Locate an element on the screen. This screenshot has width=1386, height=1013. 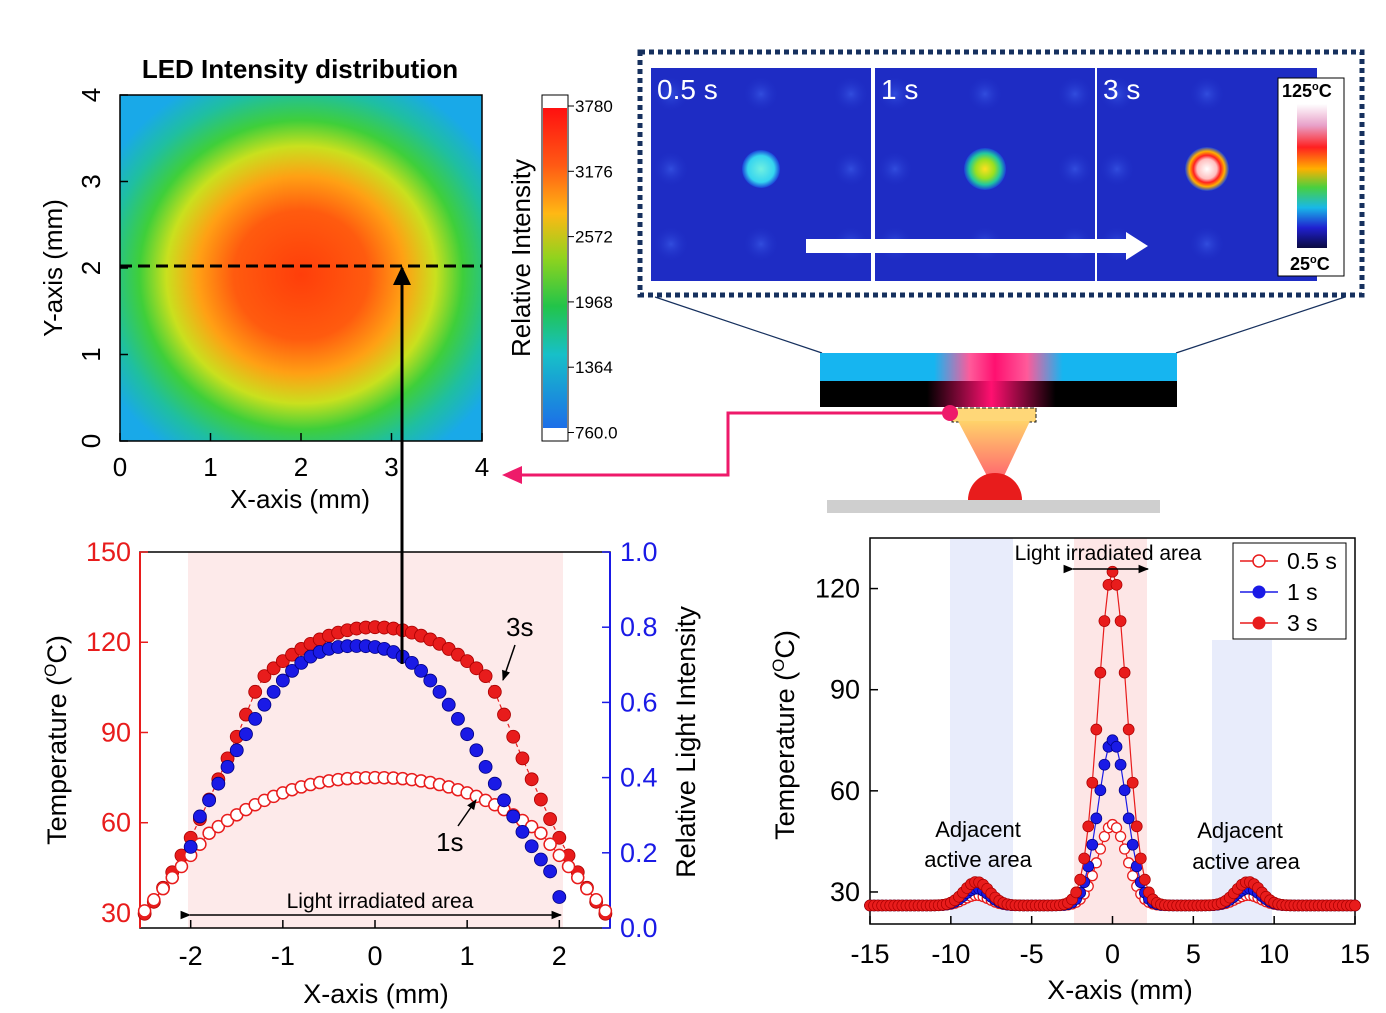
thermal-frame: 0.5 s is located at coordinates (761, 174).